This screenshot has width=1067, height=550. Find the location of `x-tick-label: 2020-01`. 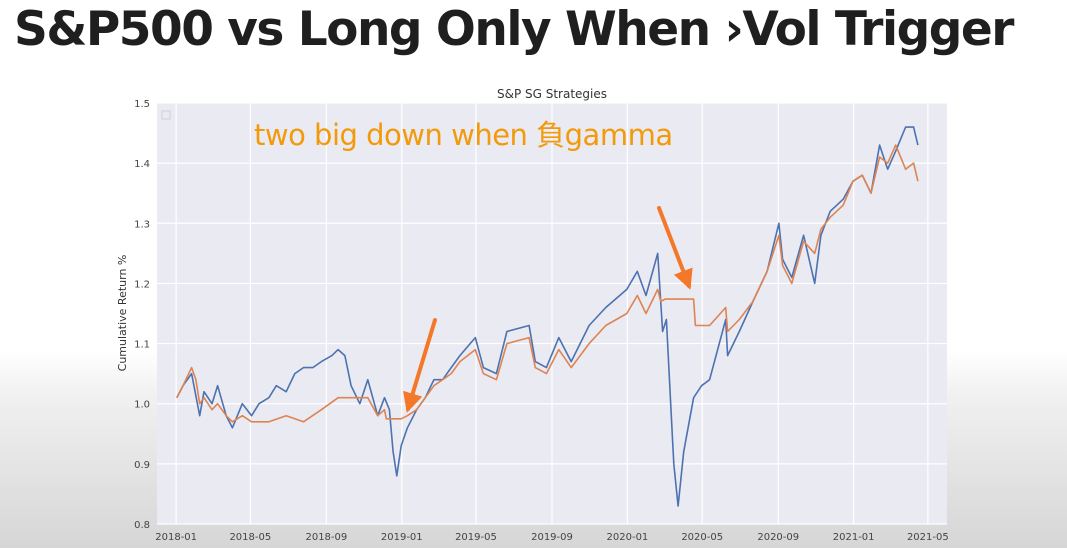

x-tick-label: 2020-01 is located at coordinates (628, 537).